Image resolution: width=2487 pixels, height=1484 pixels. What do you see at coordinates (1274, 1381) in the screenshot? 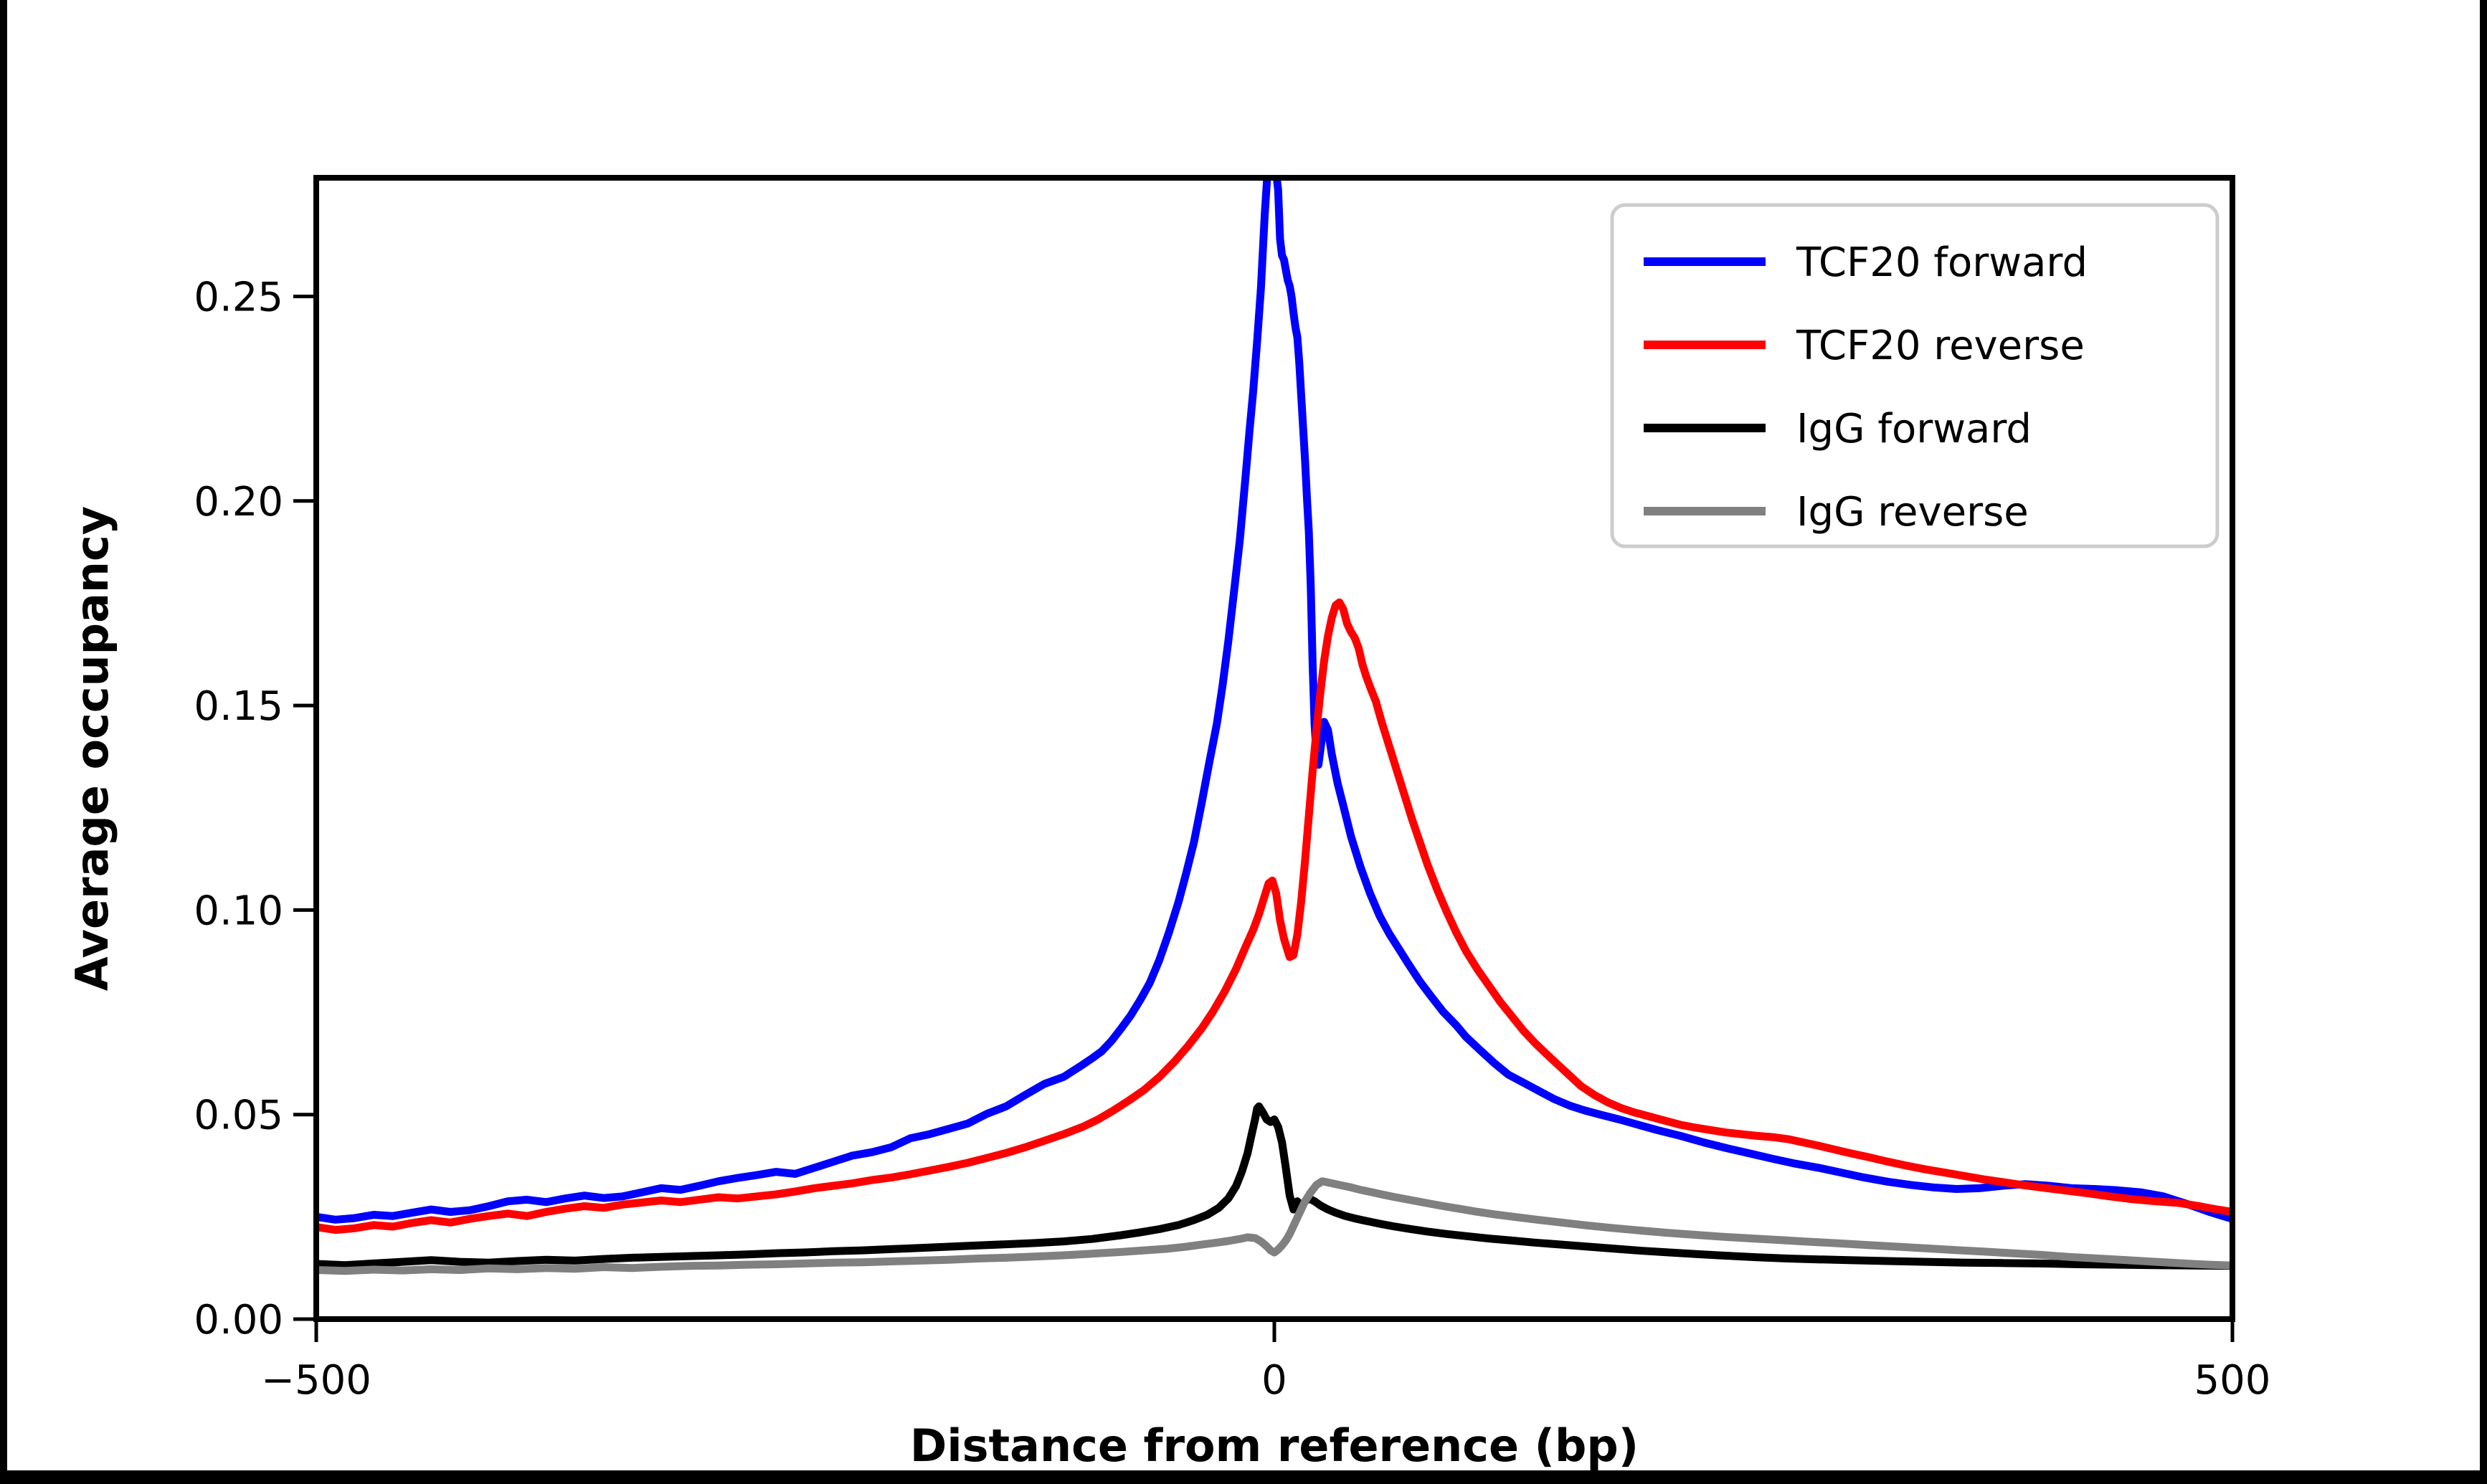
I see `x-tick-label: 0` at bounding box center [1274, 1381].